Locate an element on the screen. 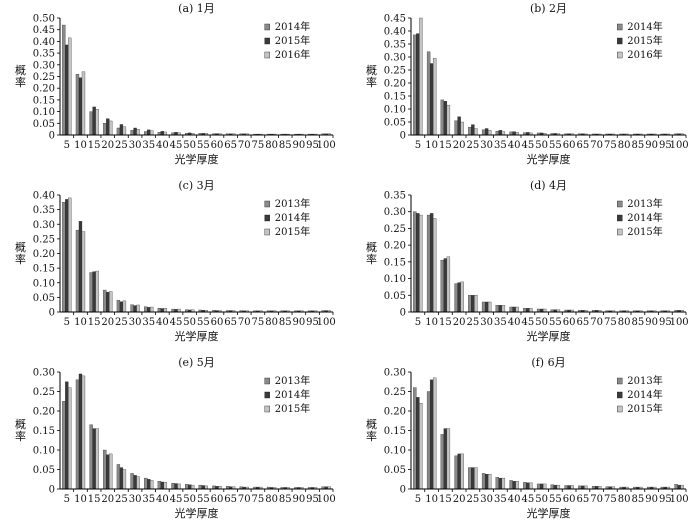 The width and height of the screenshot is (700, 520). y-tick-label: 0.10 is located at coordinates (44, 112).